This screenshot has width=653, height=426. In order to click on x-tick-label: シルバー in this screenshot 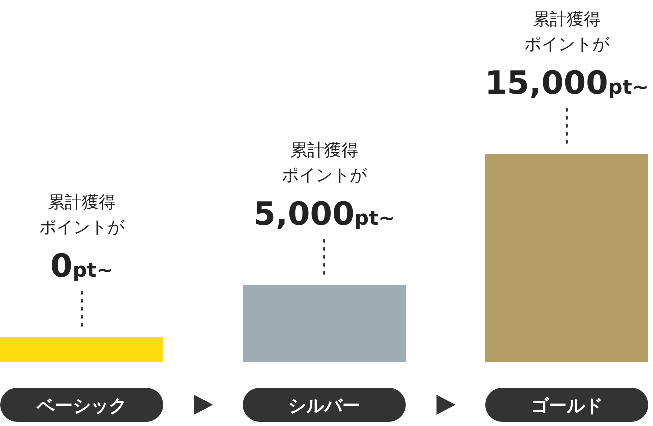, I will do `click(324, 406)`.